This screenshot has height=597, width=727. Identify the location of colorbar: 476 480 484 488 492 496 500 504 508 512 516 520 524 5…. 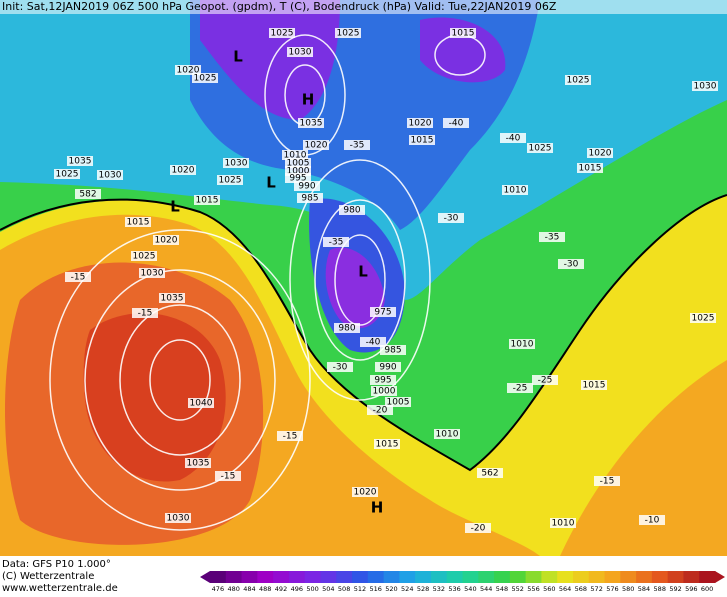
(462, 582).